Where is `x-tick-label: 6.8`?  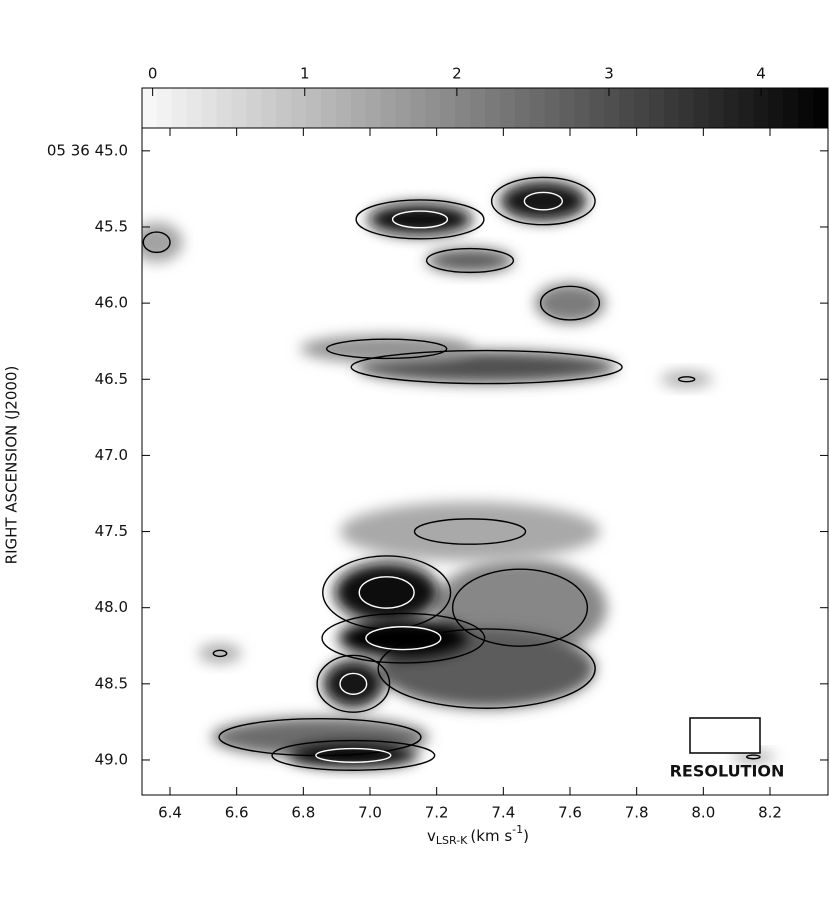 x-tick-label: 6.8 is located at coordinates (303, 813).